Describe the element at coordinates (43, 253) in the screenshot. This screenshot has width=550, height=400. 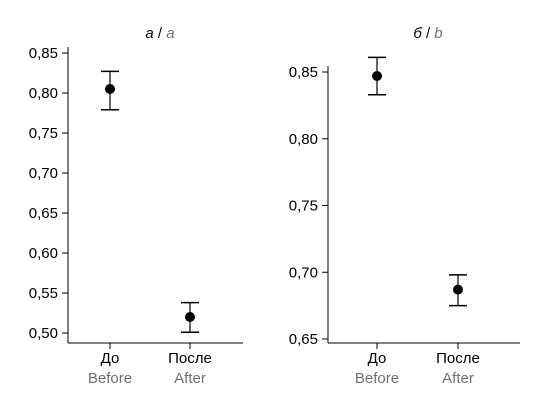
I see `y-tick-label: 0,60` at that location.